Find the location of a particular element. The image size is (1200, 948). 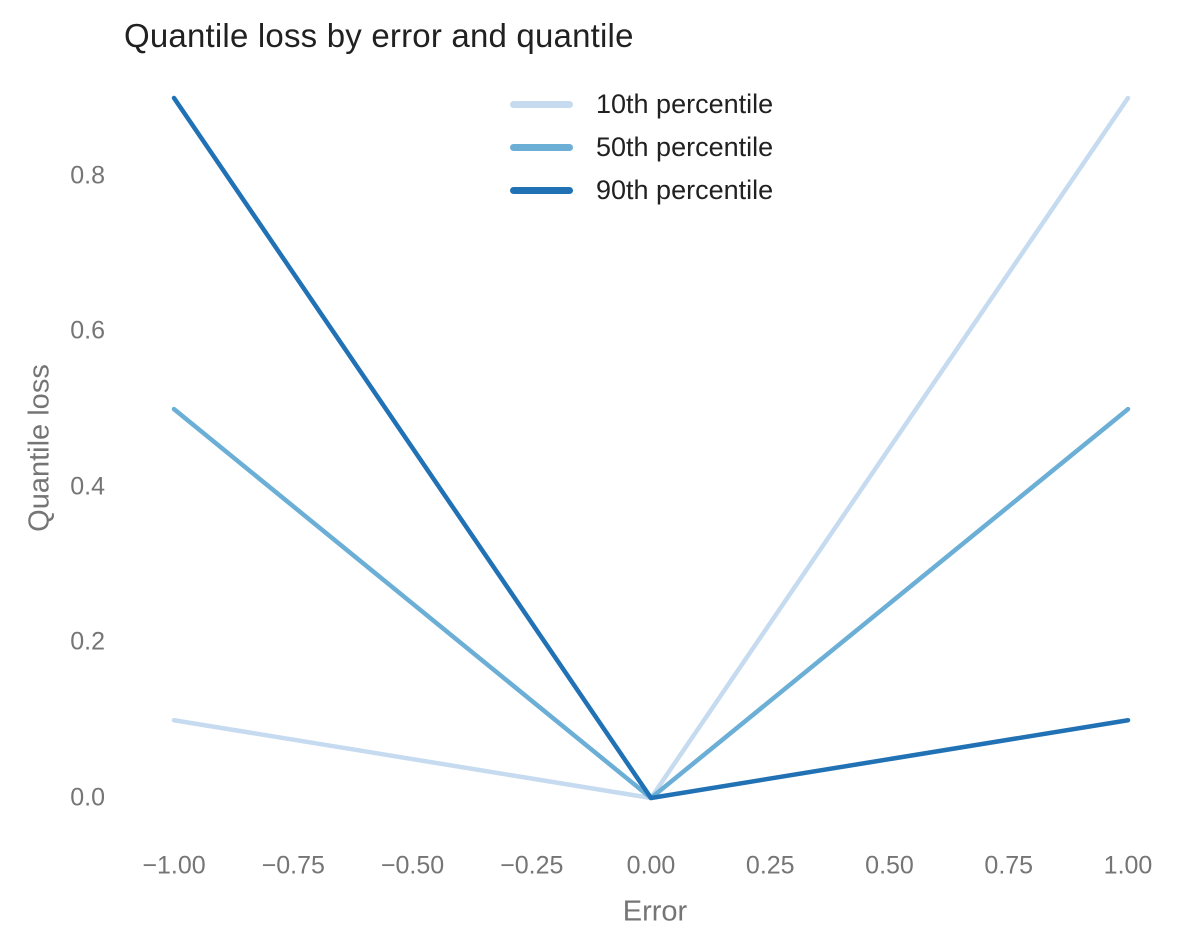

x-tick-label: 1.00 is located at coordinates (1128, 865).